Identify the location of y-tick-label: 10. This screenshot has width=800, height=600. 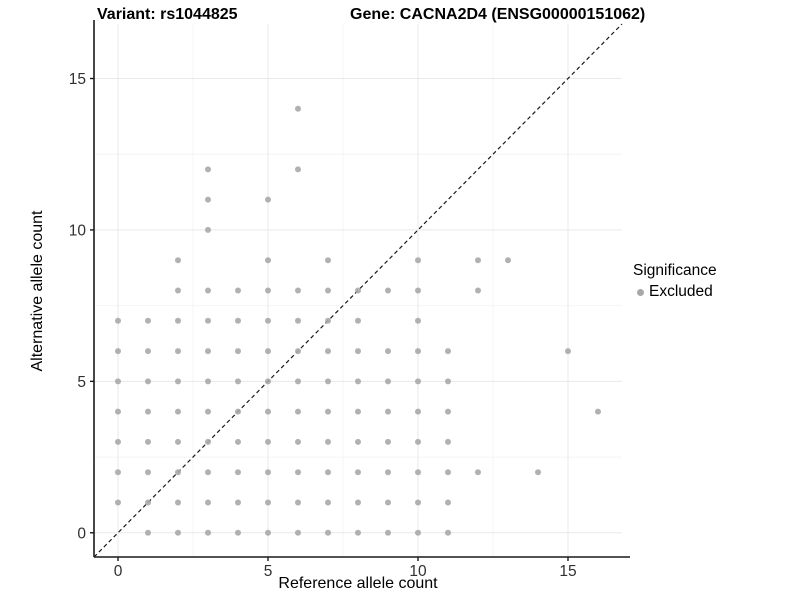
(78, 230).